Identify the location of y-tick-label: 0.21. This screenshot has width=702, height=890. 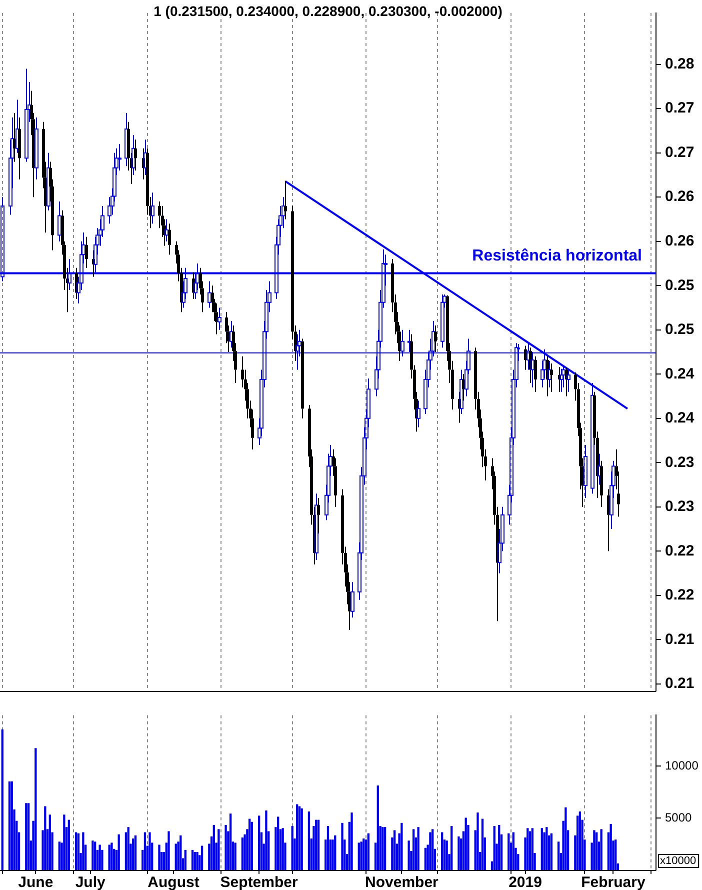
(679, 683).